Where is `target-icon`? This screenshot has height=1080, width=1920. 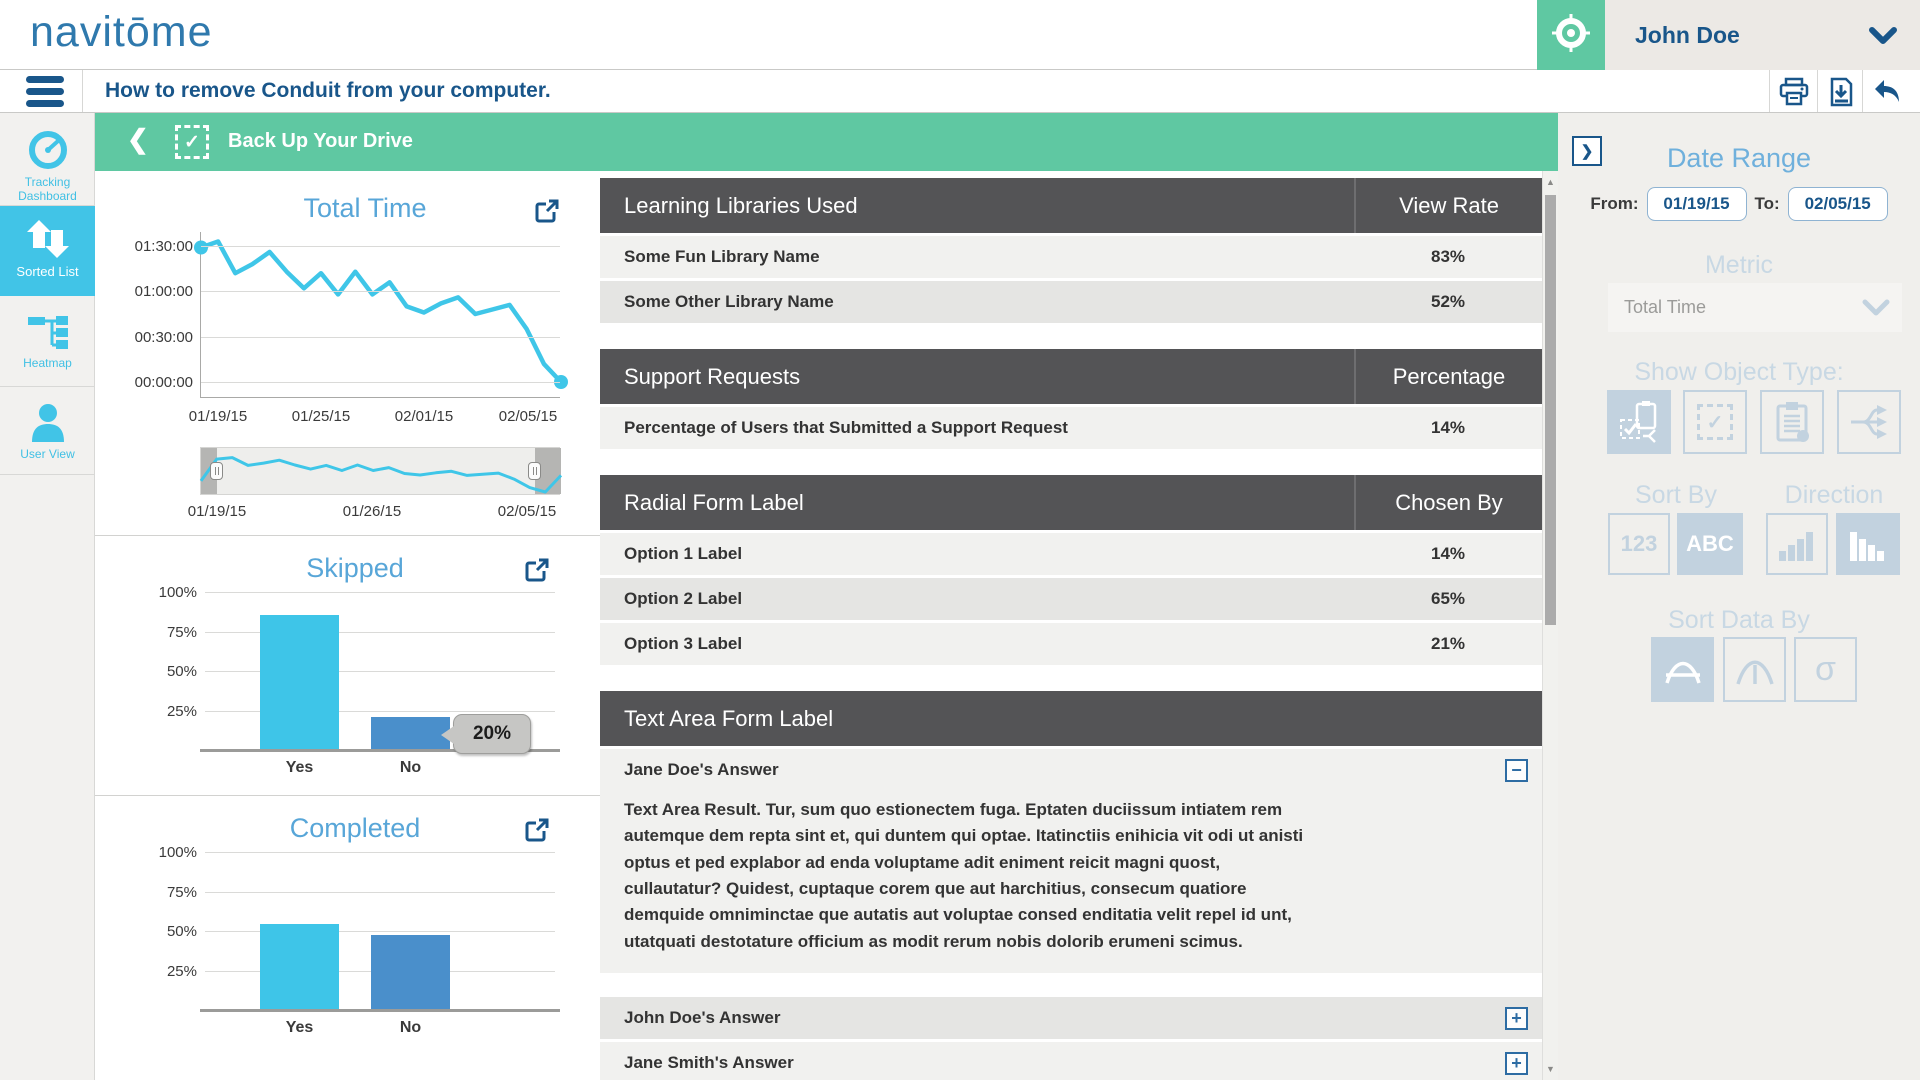
target-icon is located at coordinates (1571, 35).